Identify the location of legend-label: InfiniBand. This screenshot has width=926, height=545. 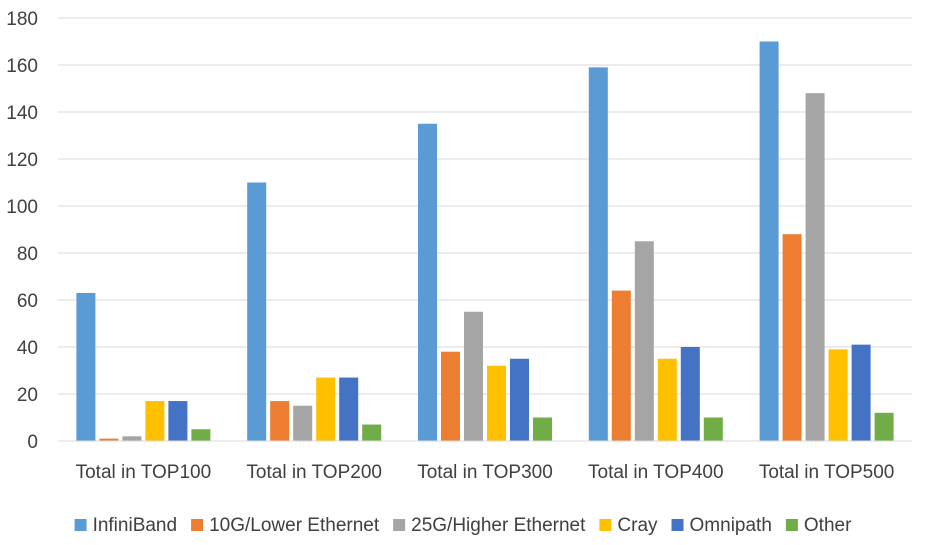
(135, 525).